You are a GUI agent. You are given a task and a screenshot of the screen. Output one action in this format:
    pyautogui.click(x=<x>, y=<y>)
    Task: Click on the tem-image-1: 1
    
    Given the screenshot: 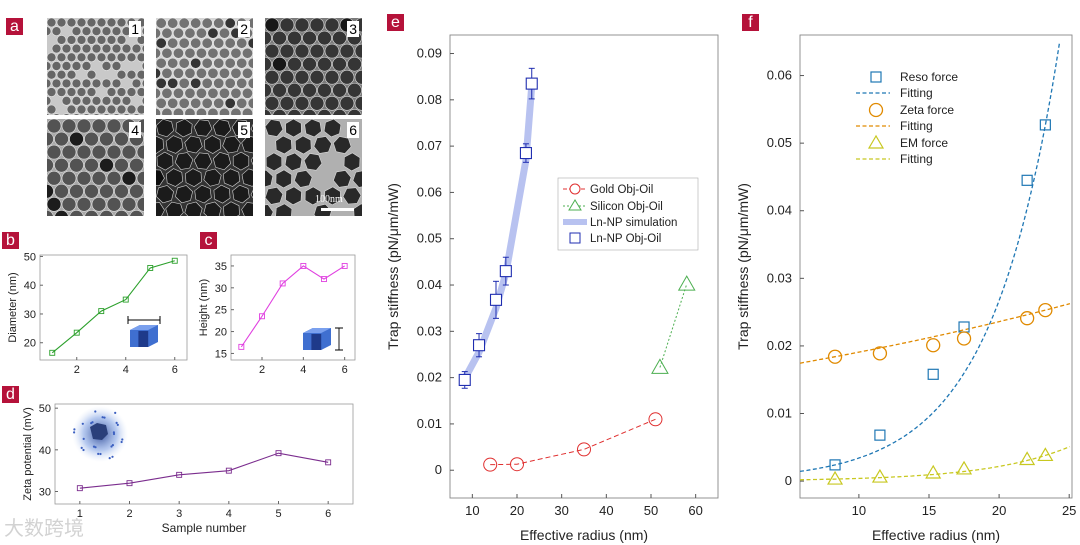 What is the action you would take?
    pyautogui.click(x=95, y=66)
    